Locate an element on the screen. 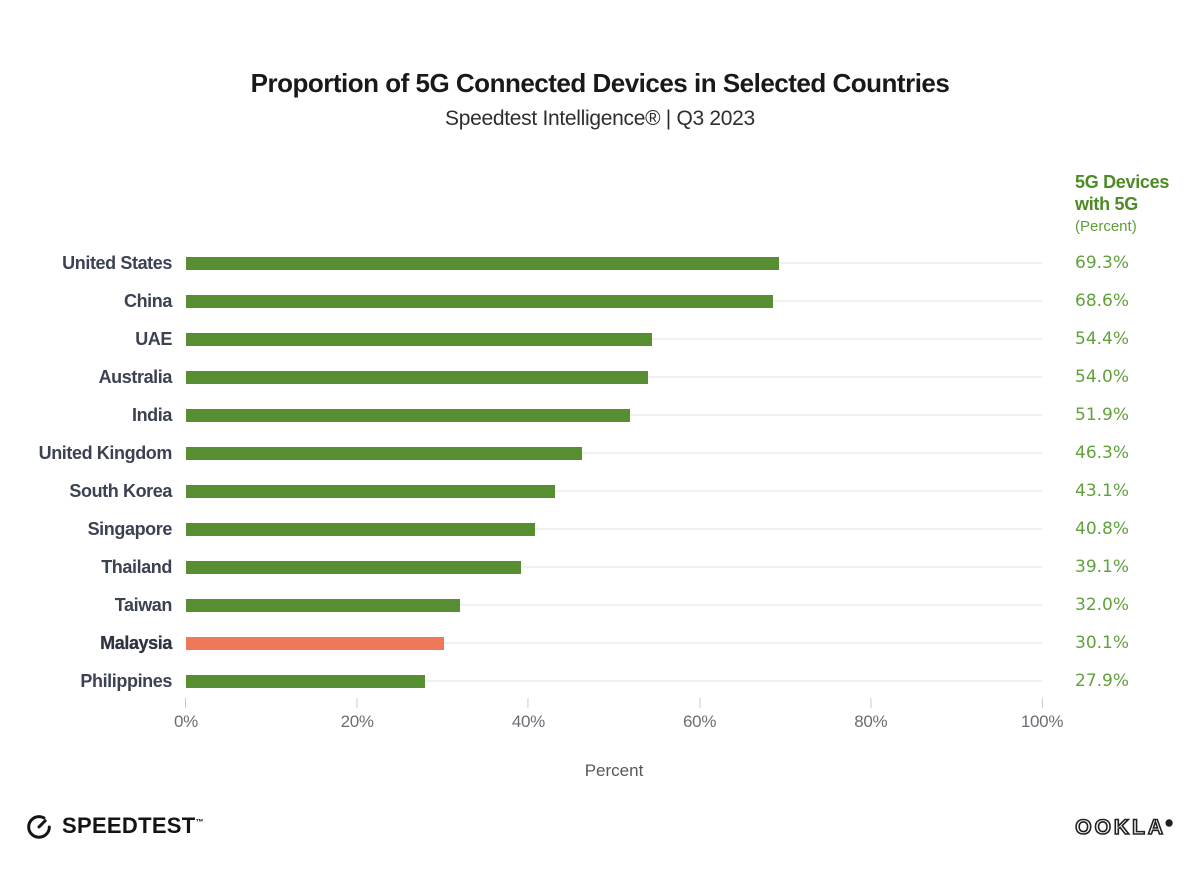  value-column-header: 5G Devices with 5G (Percent) is located at coordinates (1122, 204).